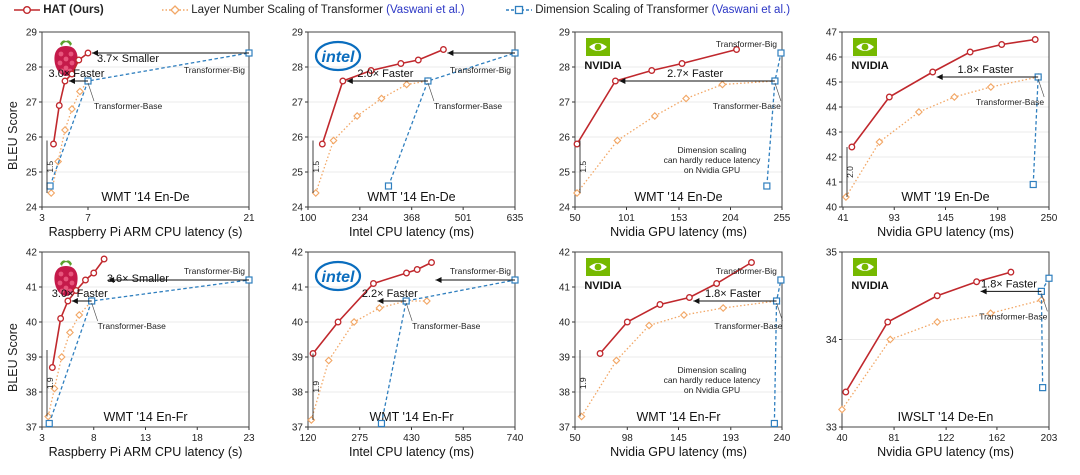  What do you see at coordinates (565, 393) in the screenshot?
I see `y-tick-label: 38` at bounding box center [565, 393].